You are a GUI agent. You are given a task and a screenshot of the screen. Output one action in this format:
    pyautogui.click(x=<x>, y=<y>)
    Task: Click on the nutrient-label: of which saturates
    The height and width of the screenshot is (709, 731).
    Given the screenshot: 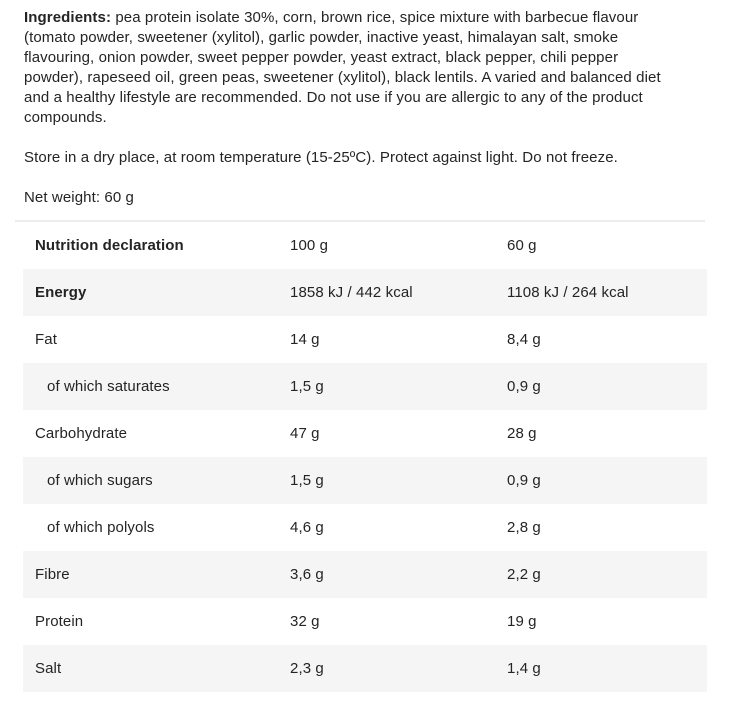 What is the action you would take?
    pyautogui.click(x=108, y=386)
    